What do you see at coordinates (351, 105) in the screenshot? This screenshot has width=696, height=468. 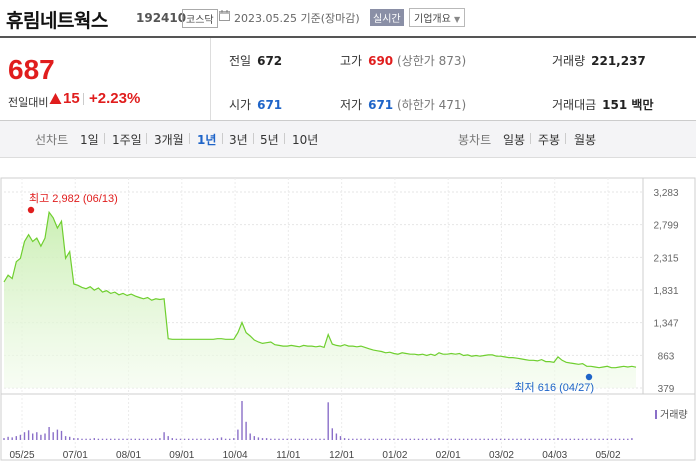 I see `stat-label: 저가` at bounding box center [351, 105].